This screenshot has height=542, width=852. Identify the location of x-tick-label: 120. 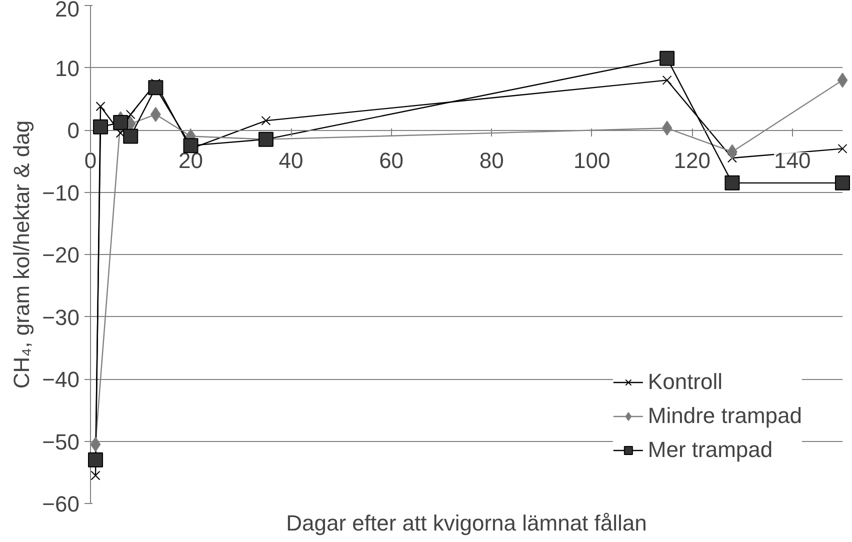
(692, 160).